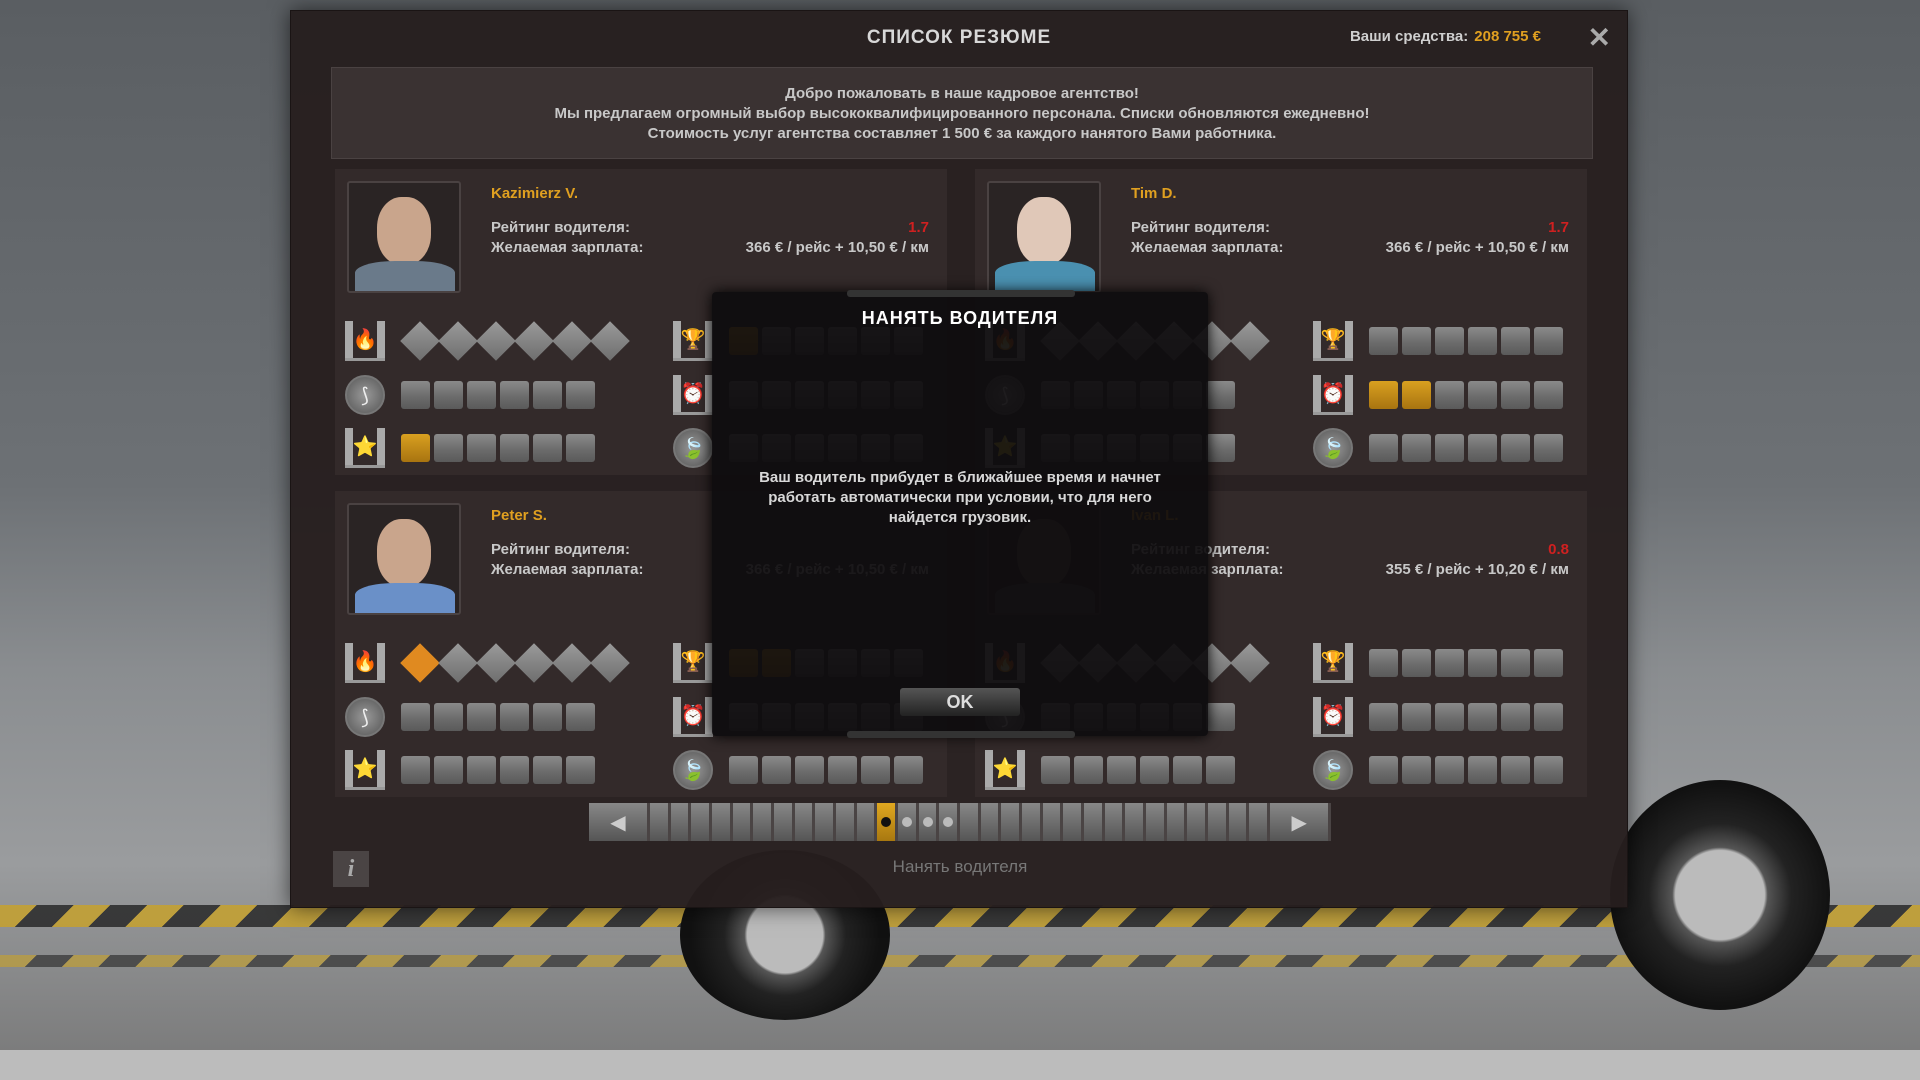  I want to click on hire-driver-button: Нанять водителя, so click(960, 866).